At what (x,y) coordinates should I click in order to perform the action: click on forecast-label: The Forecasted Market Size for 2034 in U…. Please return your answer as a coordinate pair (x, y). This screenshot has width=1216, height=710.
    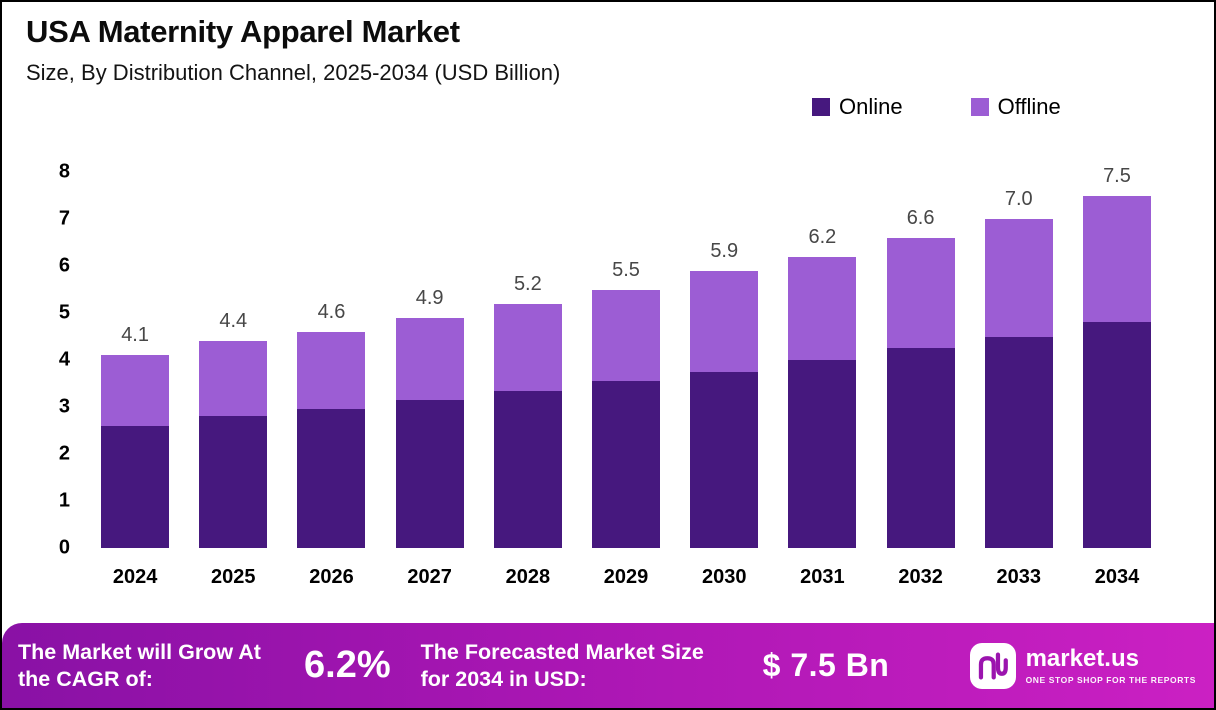
    Looking at the image, I should click on (562, 665).